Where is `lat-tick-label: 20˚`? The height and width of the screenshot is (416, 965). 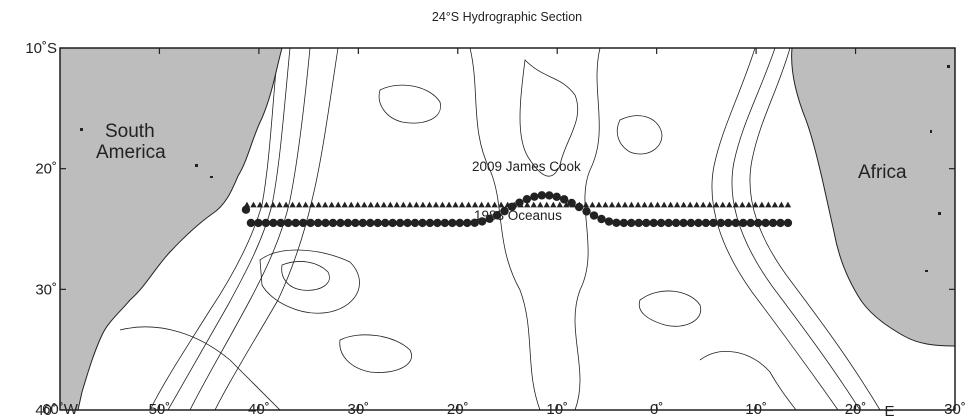
lat-tick-label: 20˚ is located at coordinates (46, 169).